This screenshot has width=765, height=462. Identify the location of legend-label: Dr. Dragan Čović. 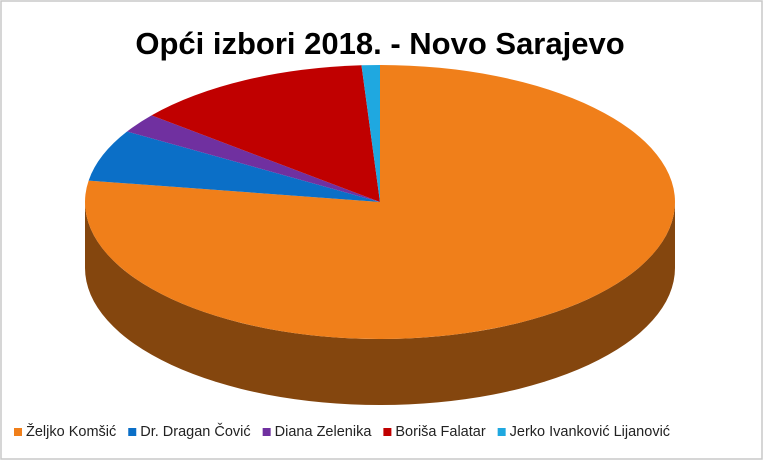
(195, 431).